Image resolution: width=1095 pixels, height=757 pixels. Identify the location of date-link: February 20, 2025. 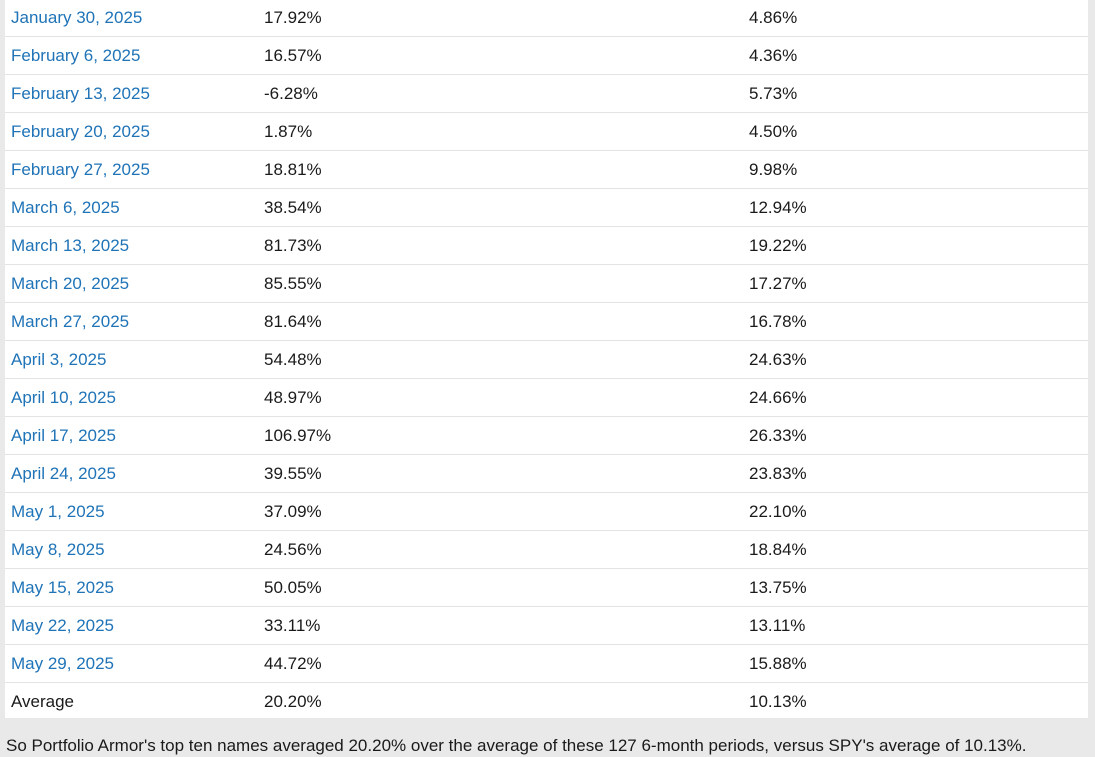
(131, 131).